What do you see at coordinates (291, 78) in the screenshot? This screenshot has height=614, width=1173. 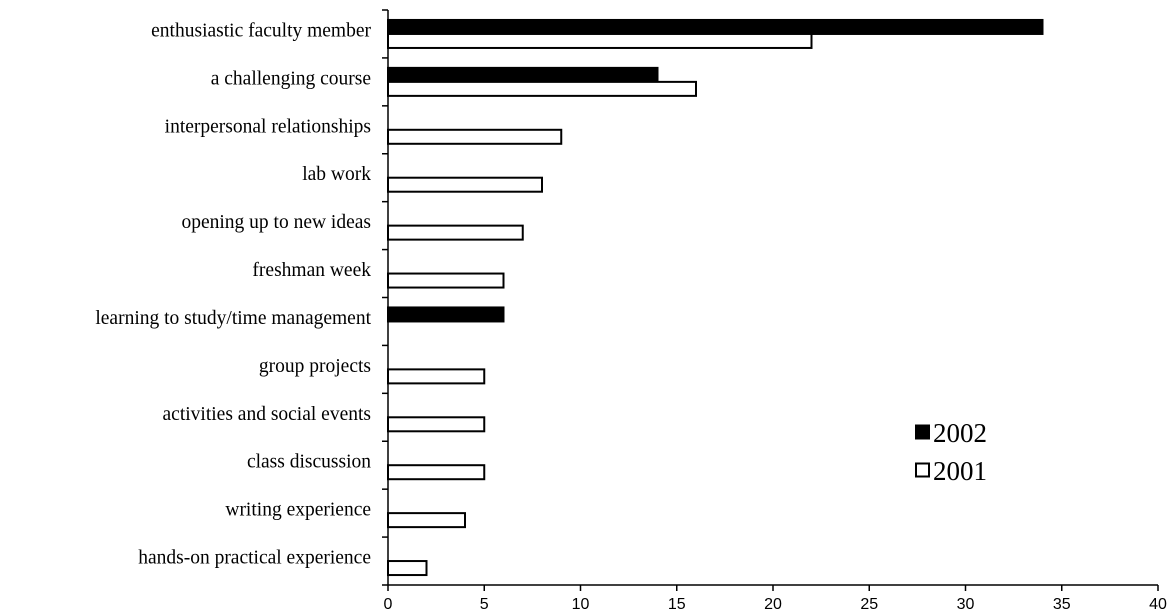 I see `category-label-a-challenging-course: a challenging course` at bounding box center [291, 78].